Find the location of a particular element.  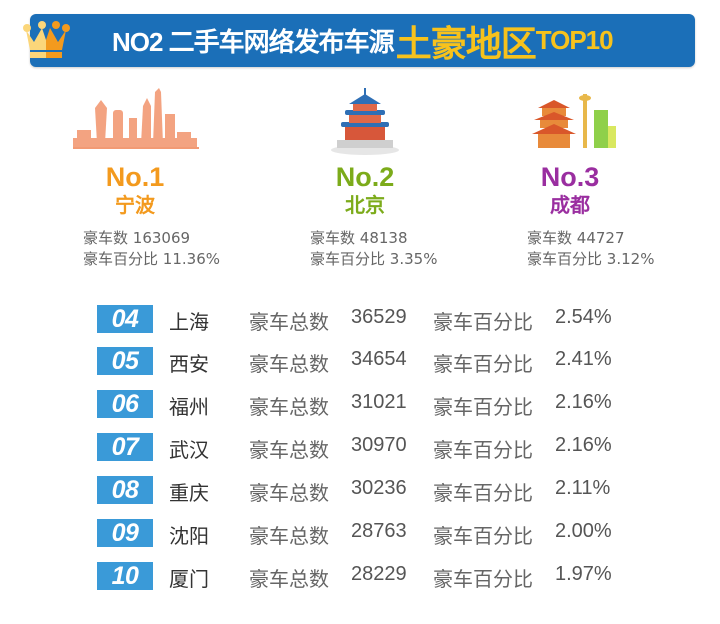

ranking-row: 06 福州 豪车总数 31021 豪车百分比 2.16% is located at coordinates (354, 404).